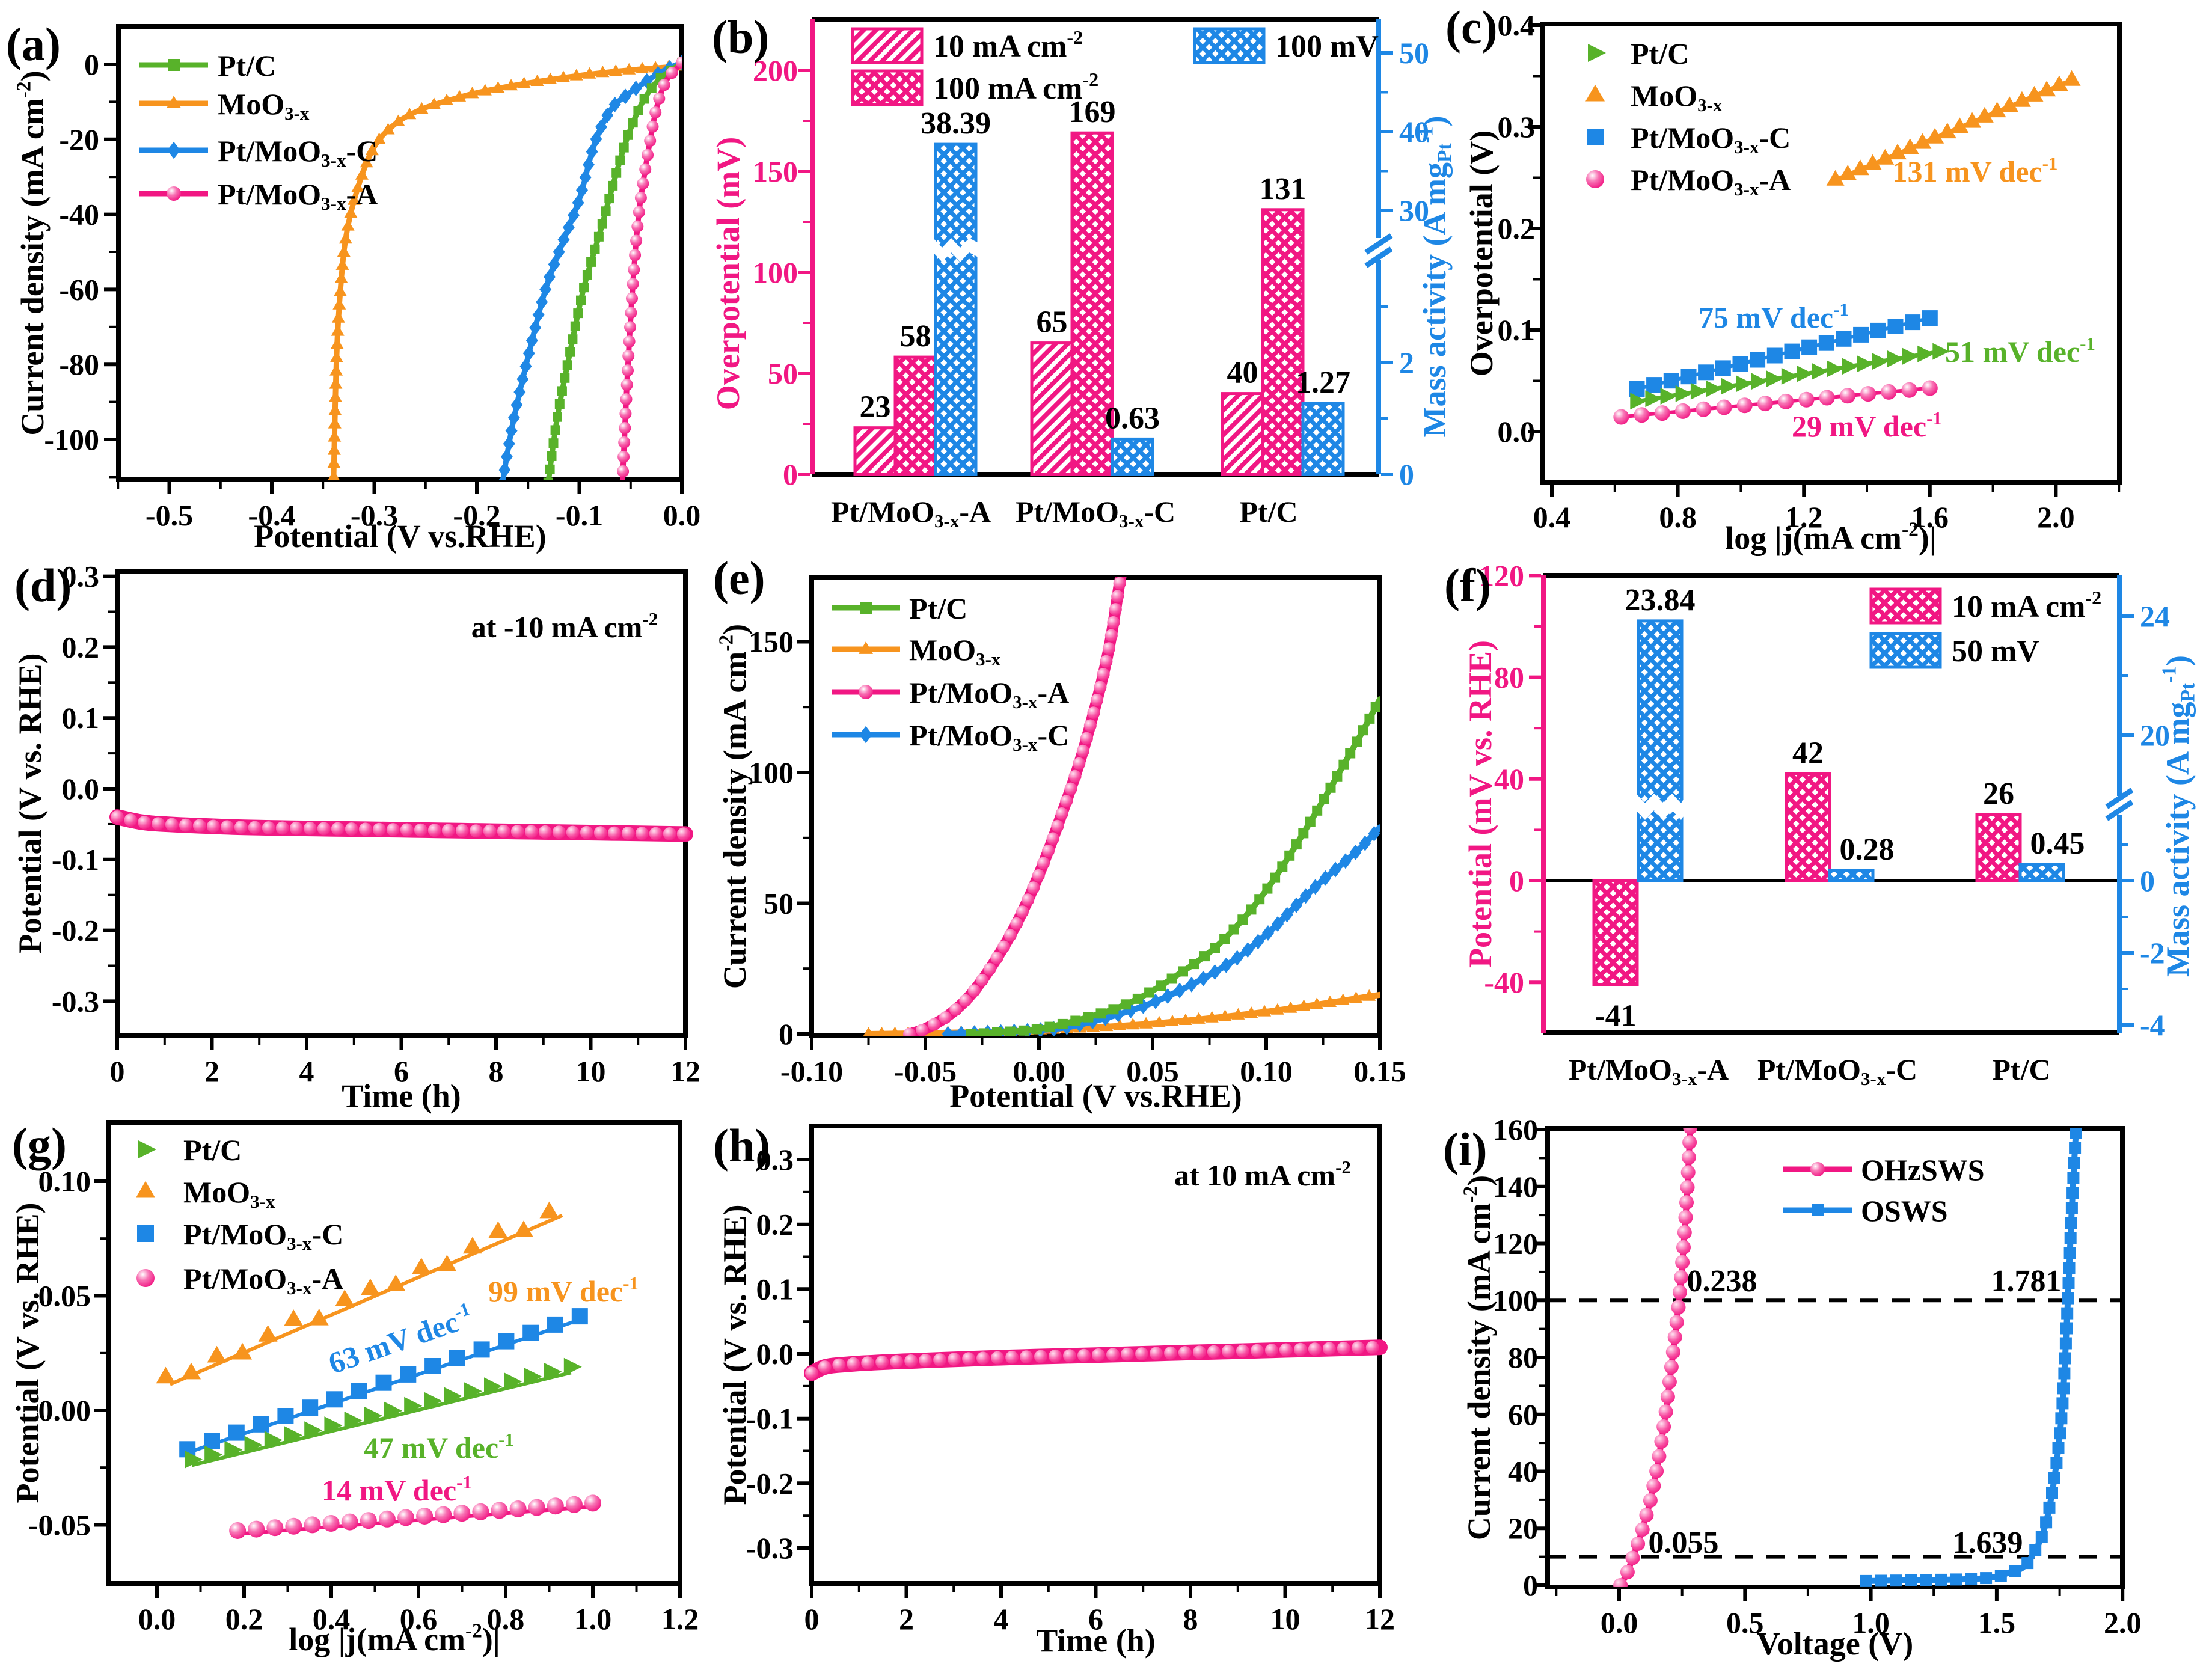  I want to click on svg-text: 75 mV dec-1, so click(1774, 316).